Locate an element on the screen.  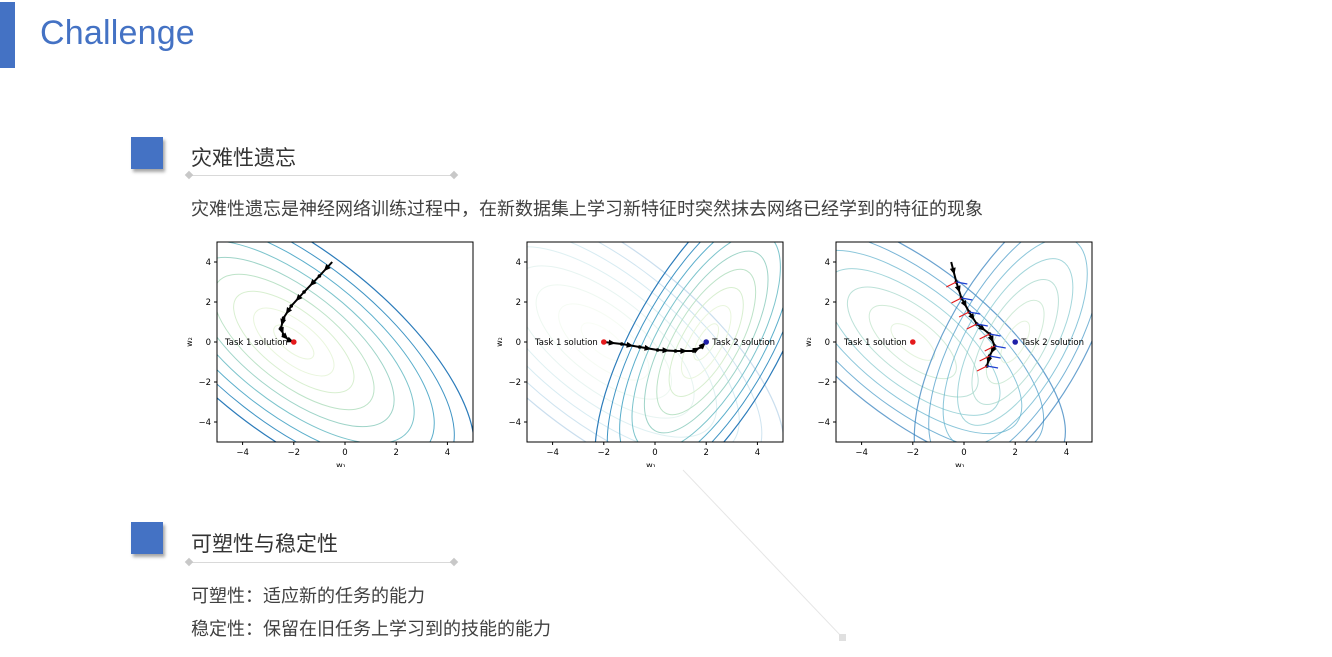
section-2-plasticity: 可塑性：适应新的任务的能力 is located at coordinates (308, 596).